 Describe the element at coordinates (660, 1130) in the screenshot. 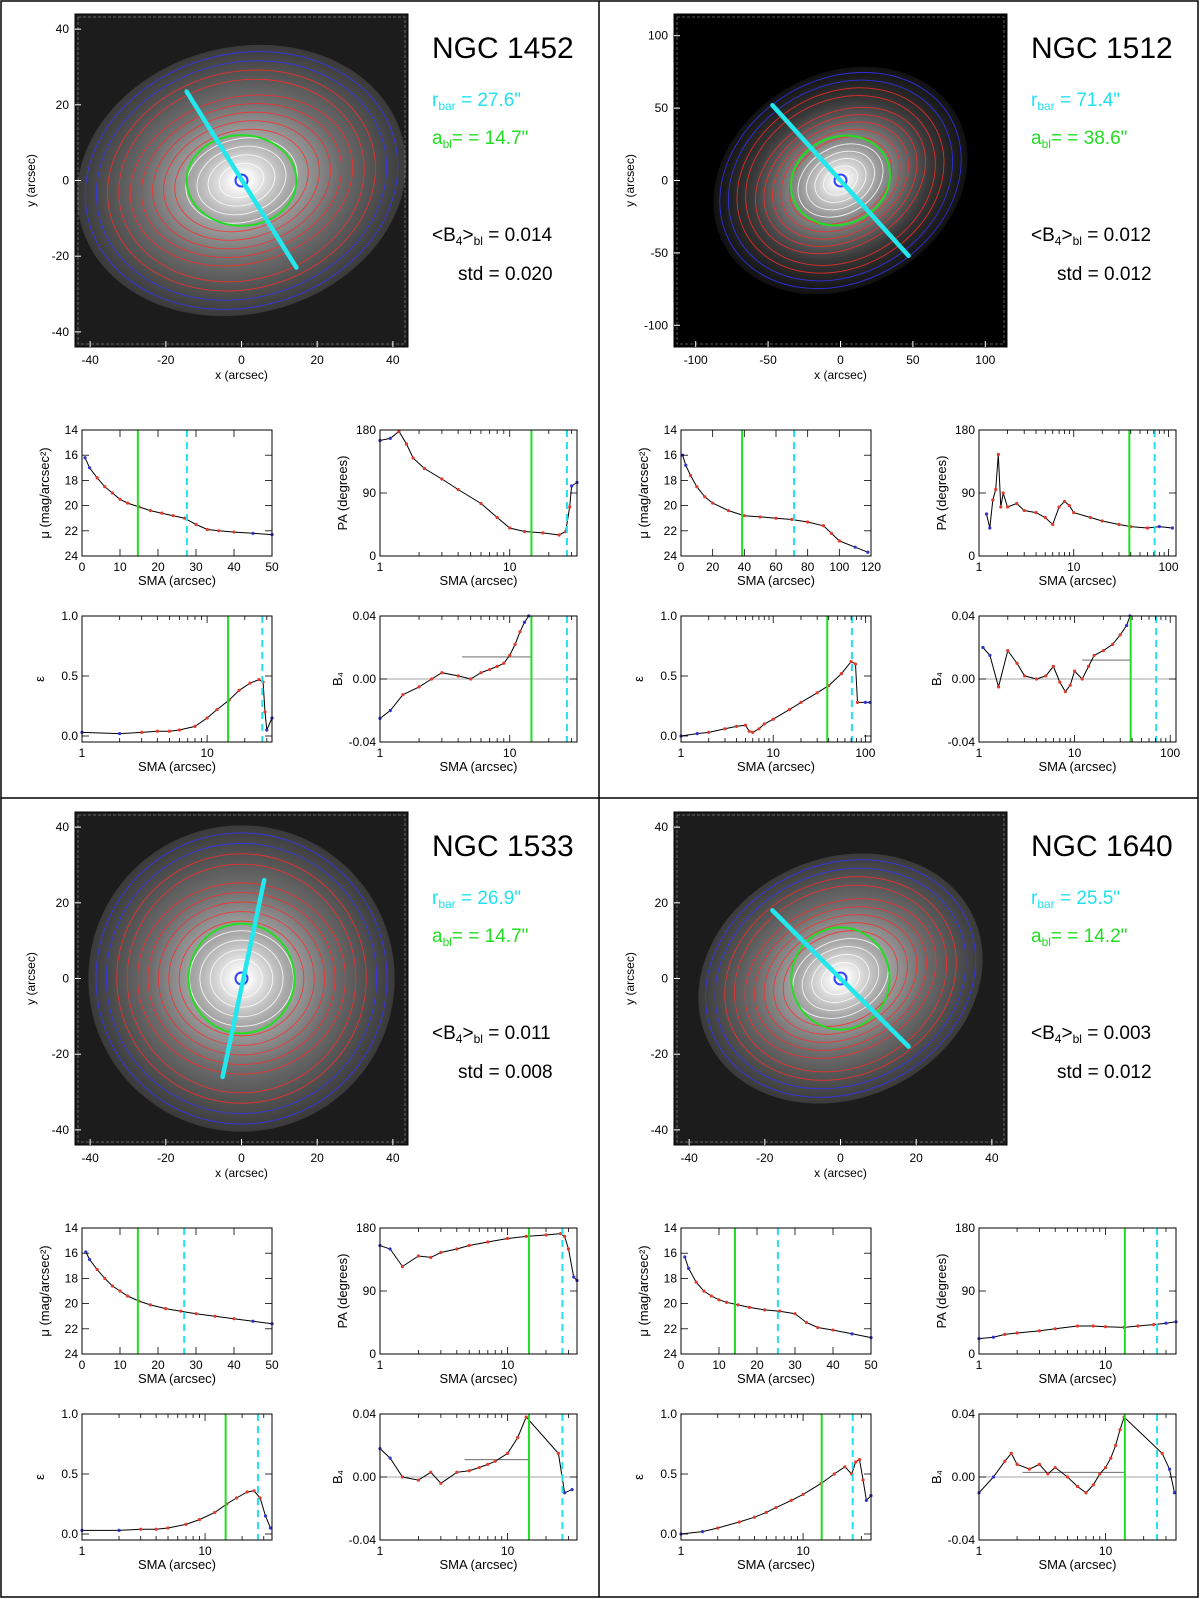

I see `y-tick-label: -40` at that location.